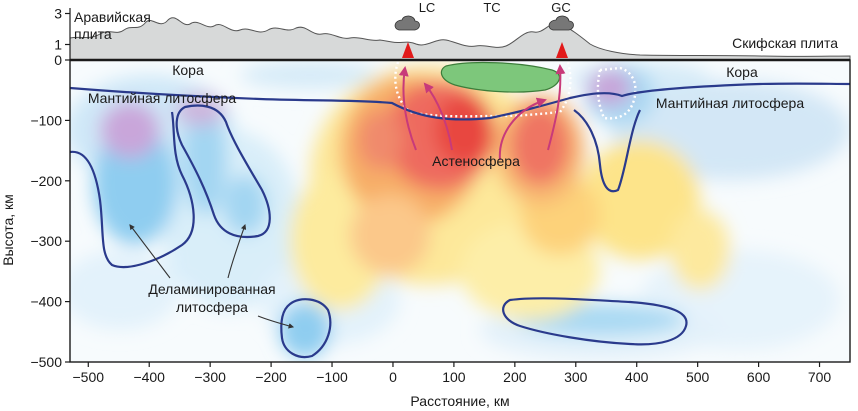 The height and width of the screenshot is (411, 858). What do you see at coordinates (132, 190) in the screenshot?
I see `delaminated-slab-left` at bounding box center [132, 190].